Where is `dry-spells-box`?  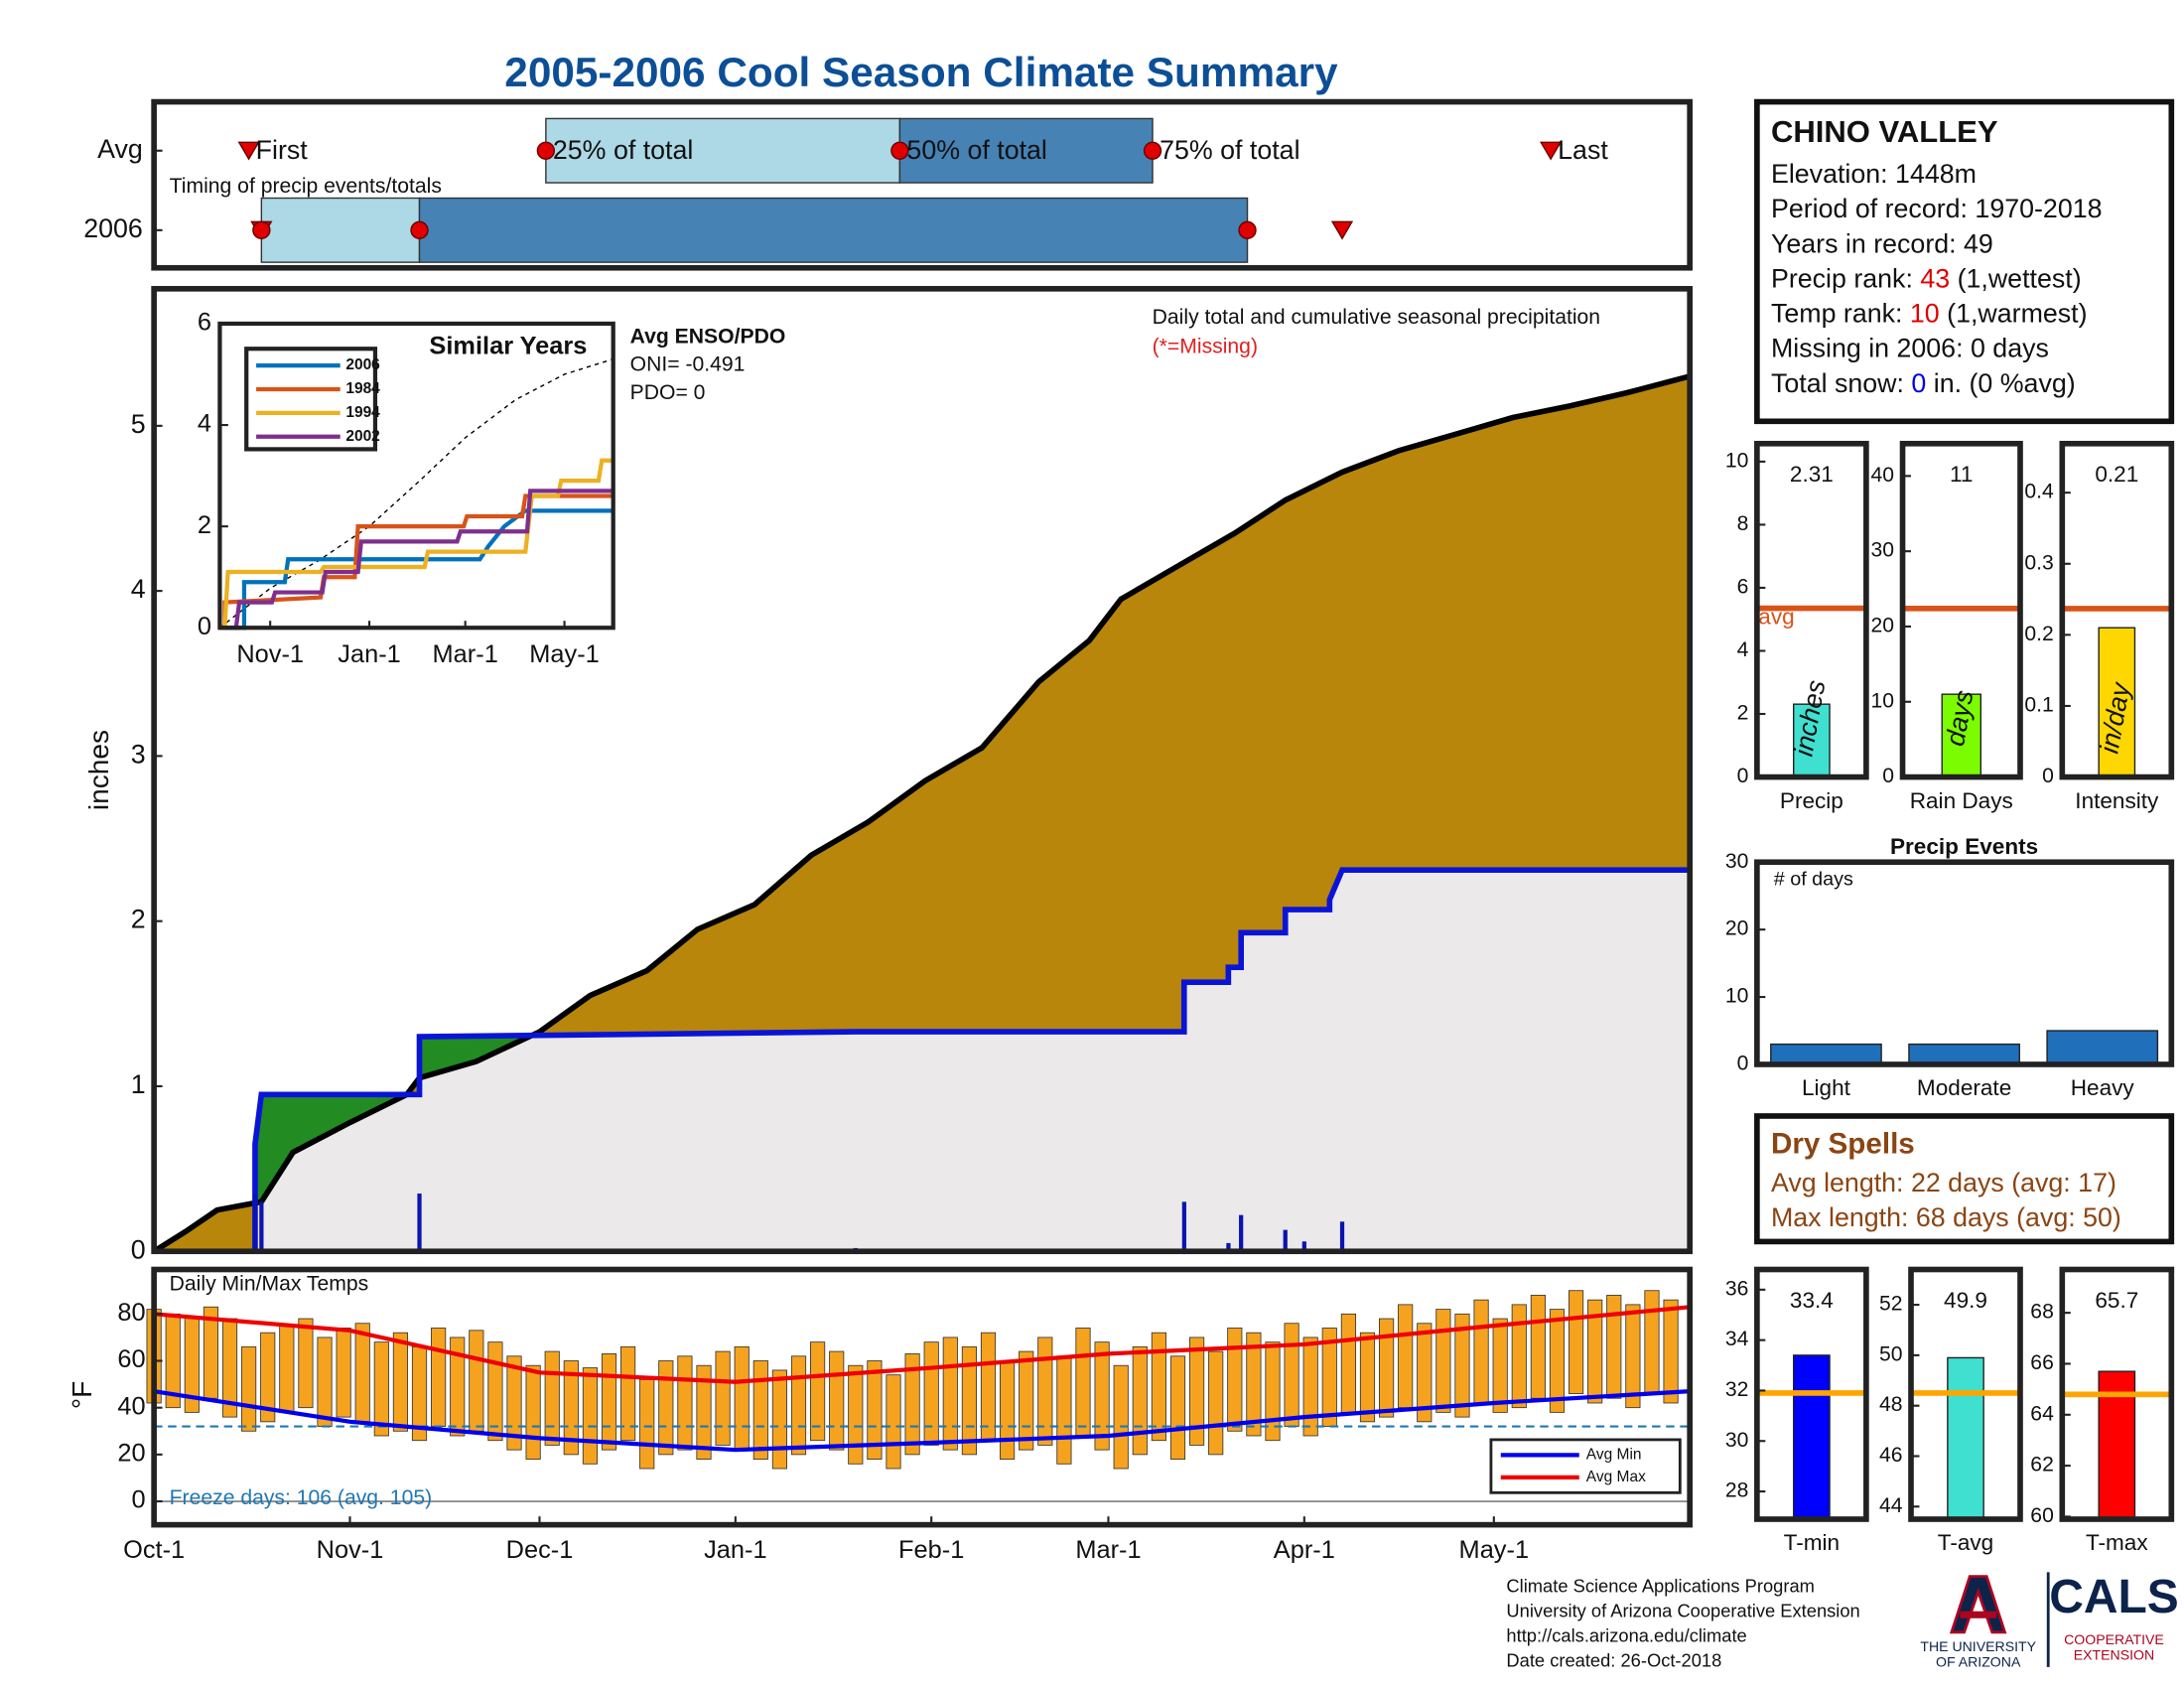 dry-spells-box is located at coordinates (1964, 1179).